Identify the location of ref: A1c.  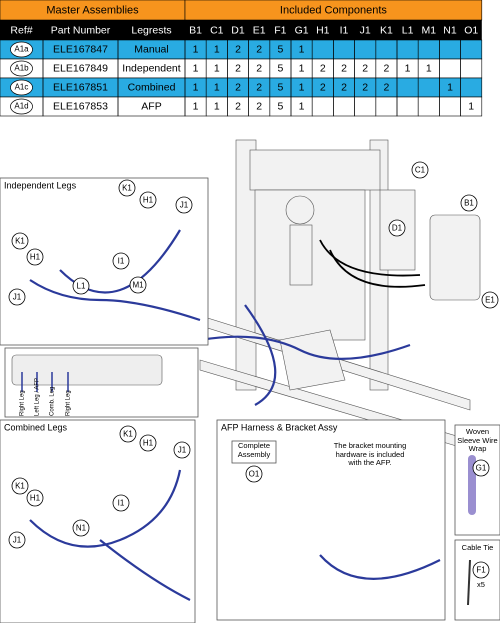
(22, 87).